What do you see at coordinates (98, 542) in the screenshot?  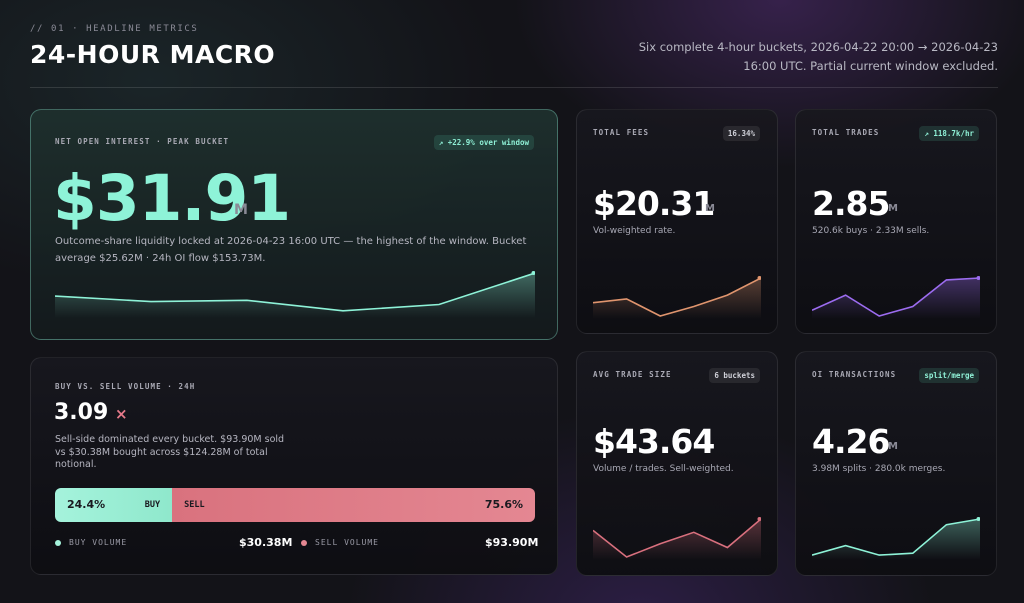 I see `legend-buy-label: BUY VOLUME` at bounding box center [98, 542].